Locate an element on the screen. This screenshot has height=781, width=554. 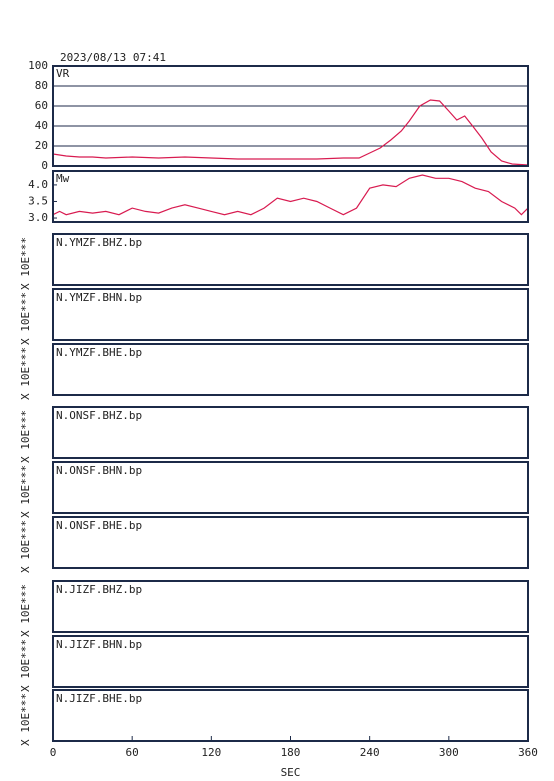
panel-label: Mw is located at coordinates (63, 178).